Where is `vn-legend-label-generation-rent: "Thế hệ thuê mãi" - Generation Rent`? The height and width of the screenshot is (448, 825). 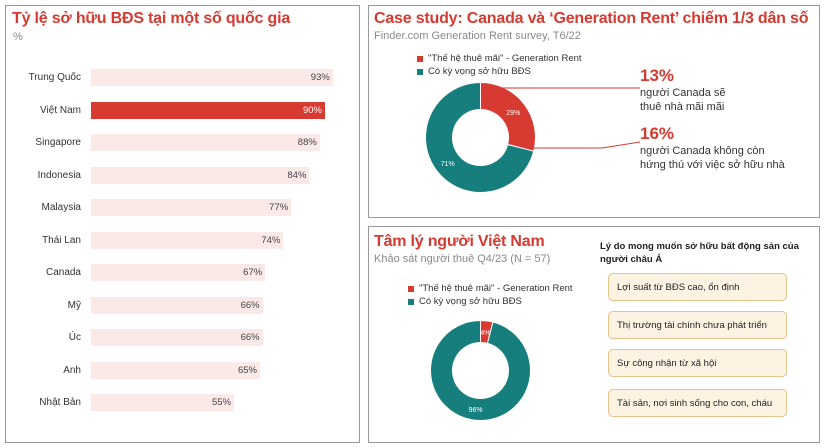 vn-legend-label-generation-rent: "Thế hệ thuê mãi" - Generation Rent is located at coordinates (496, 288).